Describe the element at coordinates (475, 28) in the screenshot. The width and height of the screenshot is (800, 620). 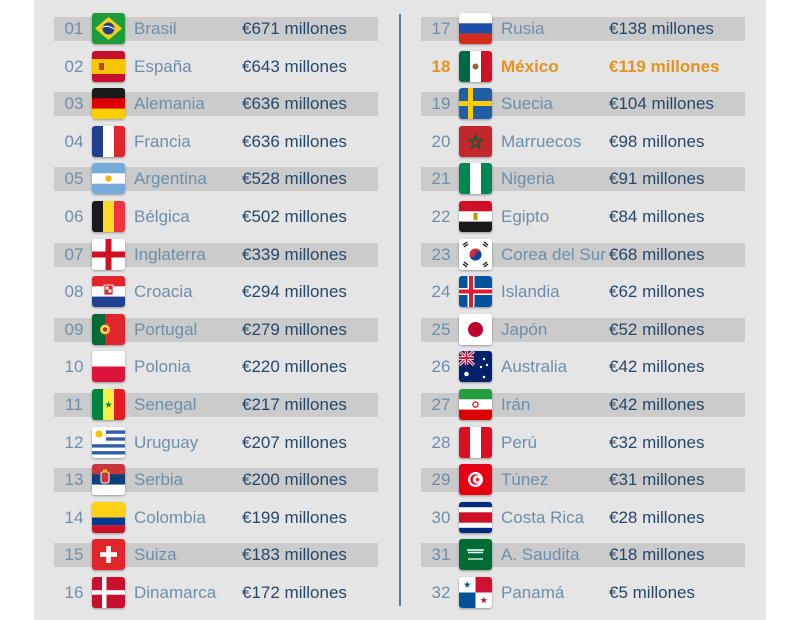
I see `russia-flag-icon` at that location.